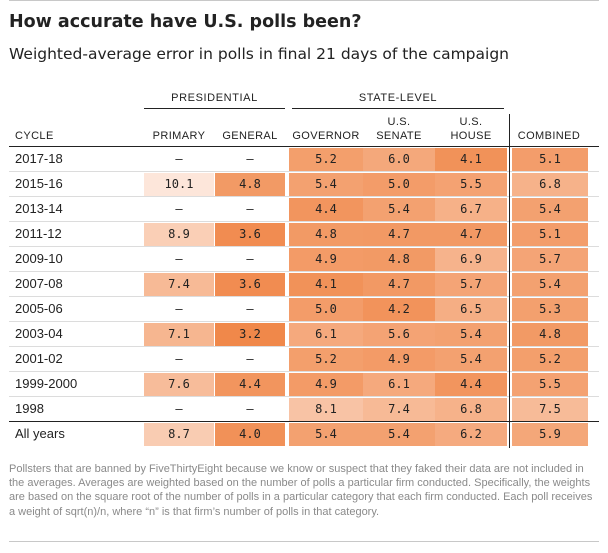  Describe the element at coordinates (399, 309) in the screenshot. I see `cell-senate: 4.2` at that location.